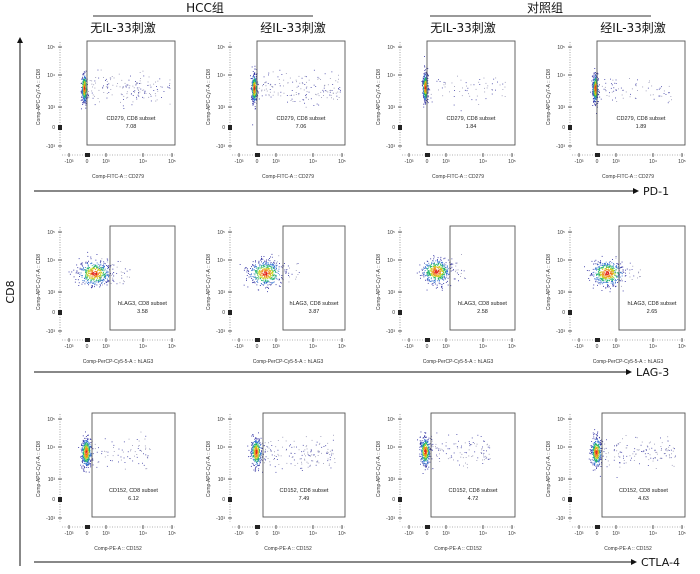 This screenshot has width=700, height=574. I want to click on x-tick-label: 0, so click(87, 534).